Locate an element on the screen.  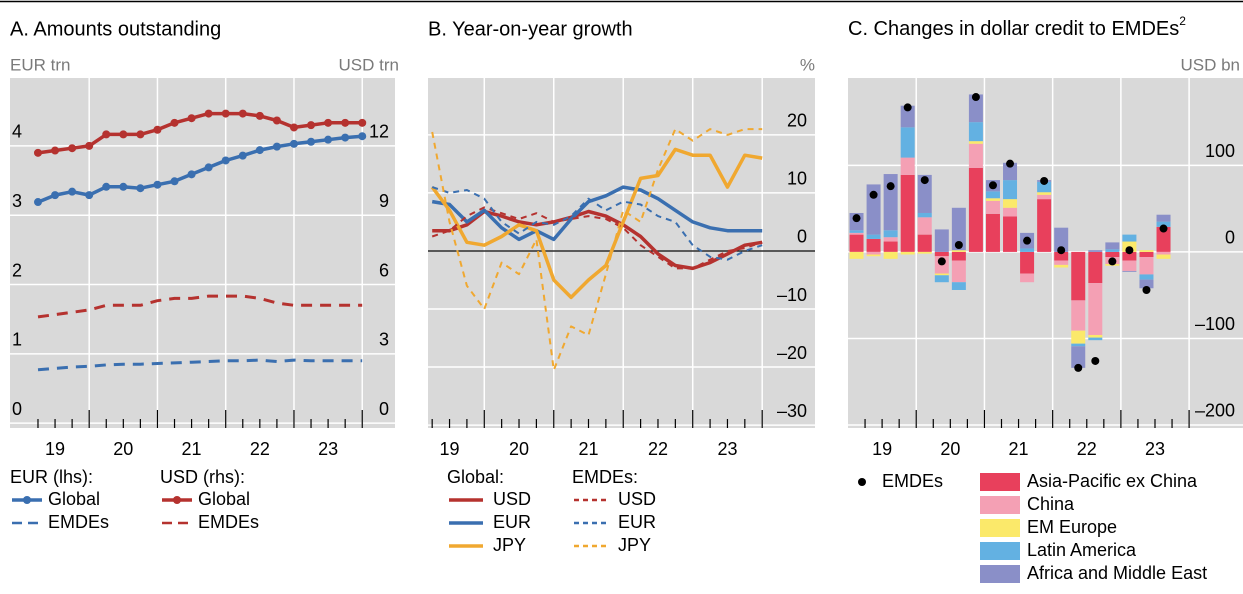
x-tick-label: 22 is located at coordinates (1087, 449).